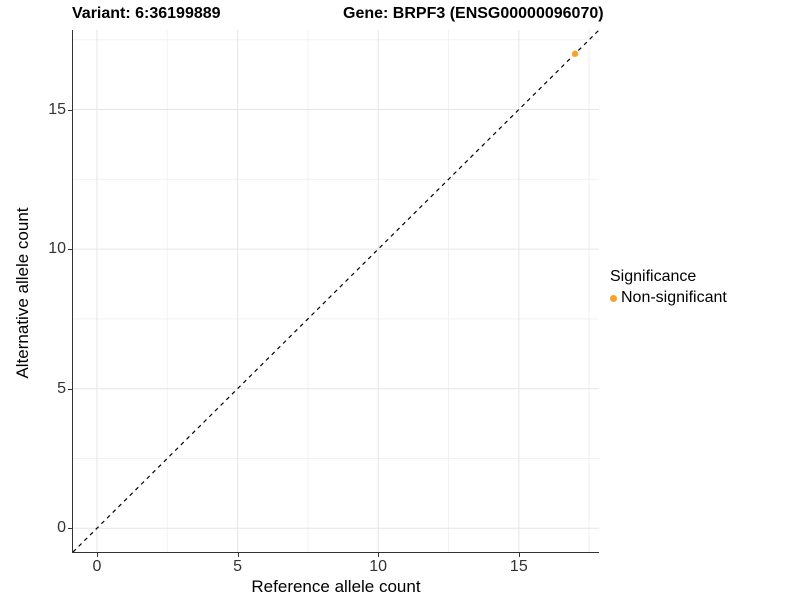 This screenshot has height=600, width=800. I want to click on x-tick-label: 10, so click(378, 566).